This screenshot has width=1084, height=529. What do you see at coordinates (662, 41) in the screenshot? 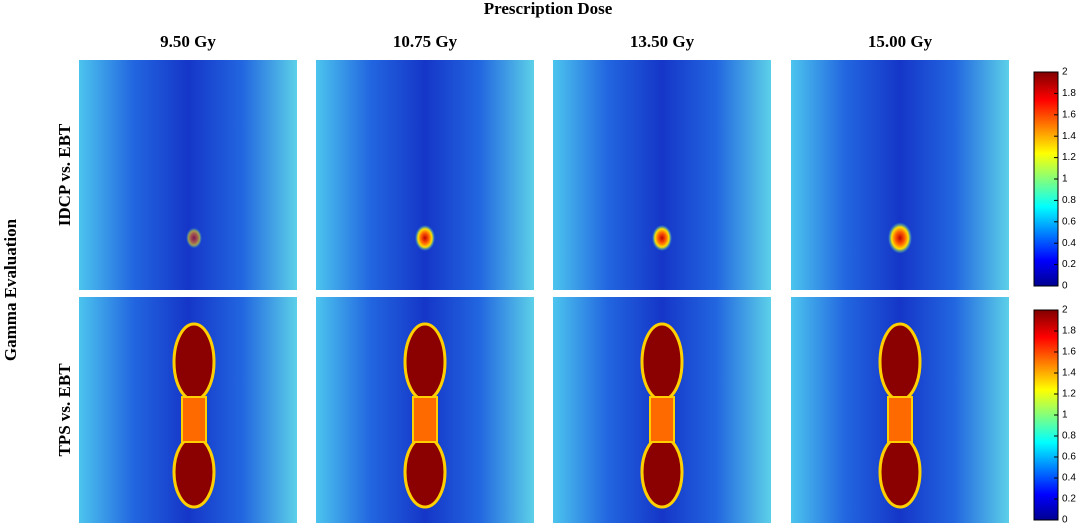
I see `column-label: 13.50 Gy` at bounding box center [662, 41].